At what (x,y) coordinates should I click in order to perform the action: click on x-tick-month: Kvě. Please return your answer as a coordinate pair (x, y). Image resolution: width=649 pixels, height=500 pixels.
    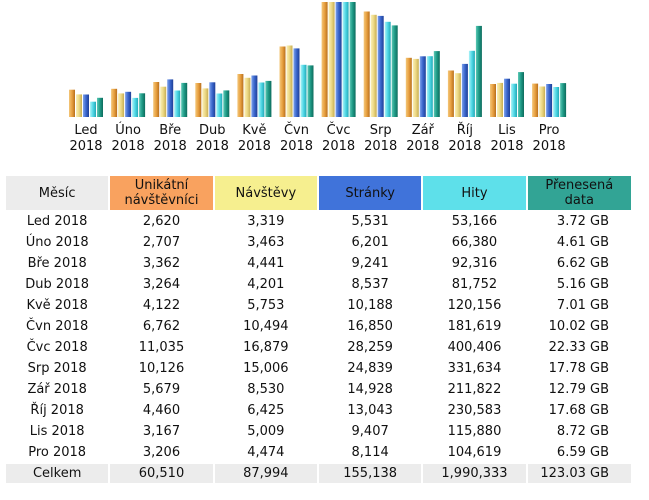
    Looking at the image, I should click on (254, 130).